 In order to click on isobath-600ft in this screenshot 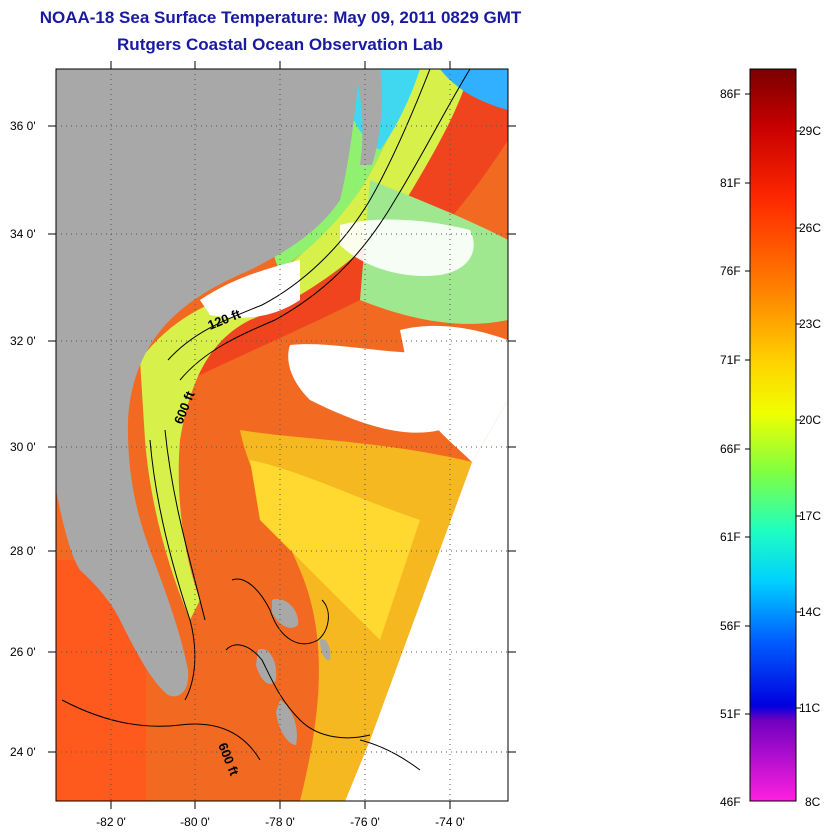, I will do `click(325, 225)`.